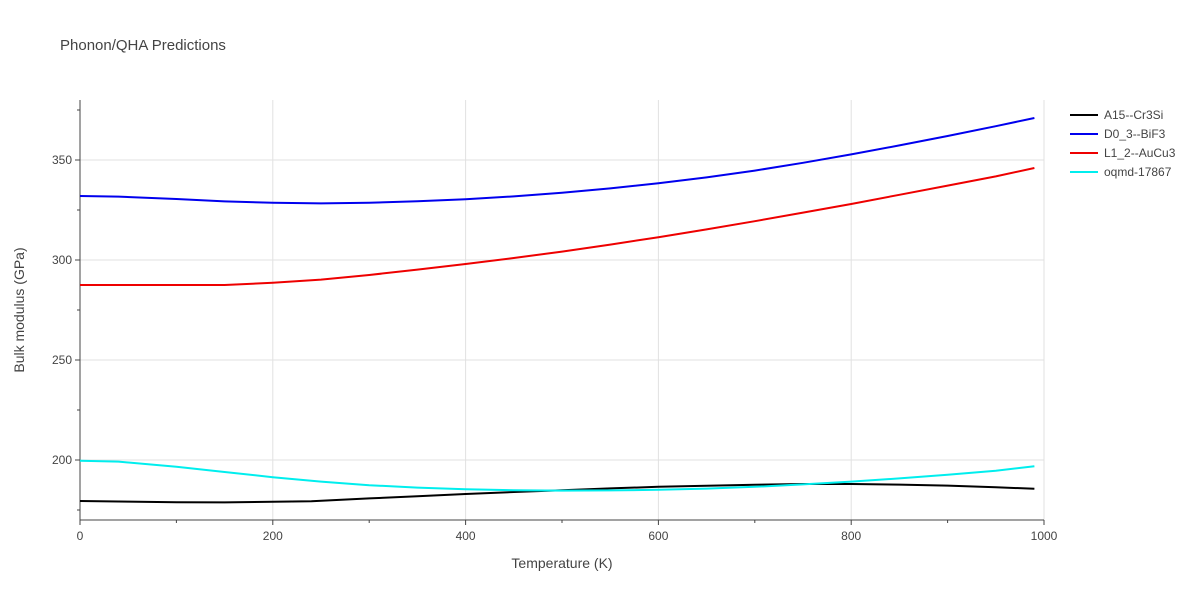  I want to click on y-tick-label: 300, so click(62, 260).